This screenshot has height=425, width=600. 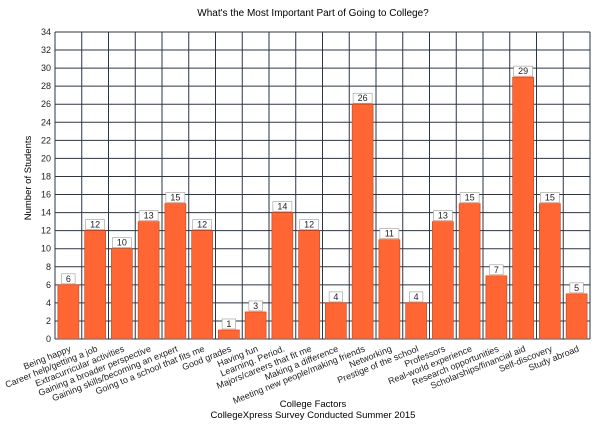 What do you see at coordinates (48, 321) in the screenshot?
I see `y-tick-label: 2` at bounding box center [48, 321].